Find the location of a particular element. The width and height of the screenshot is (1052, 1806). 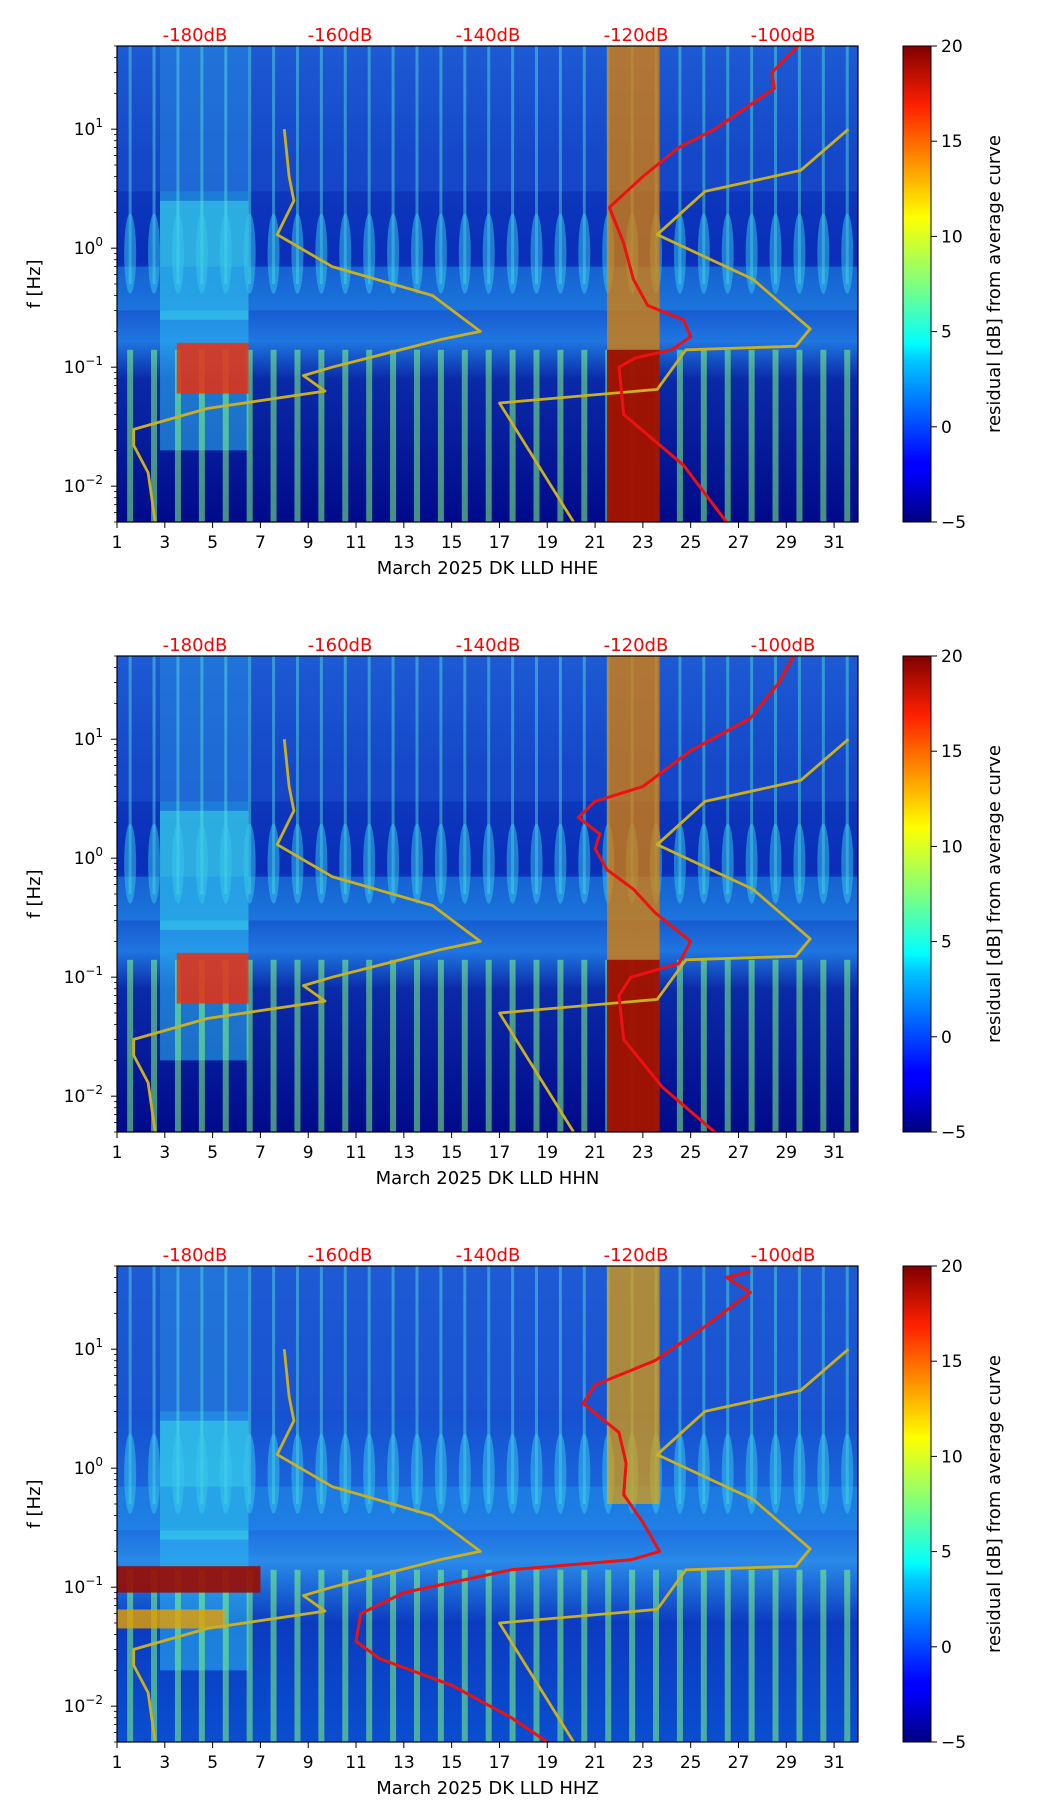

y-tick-label: 10⁻² is located at coordinates (83, 485).